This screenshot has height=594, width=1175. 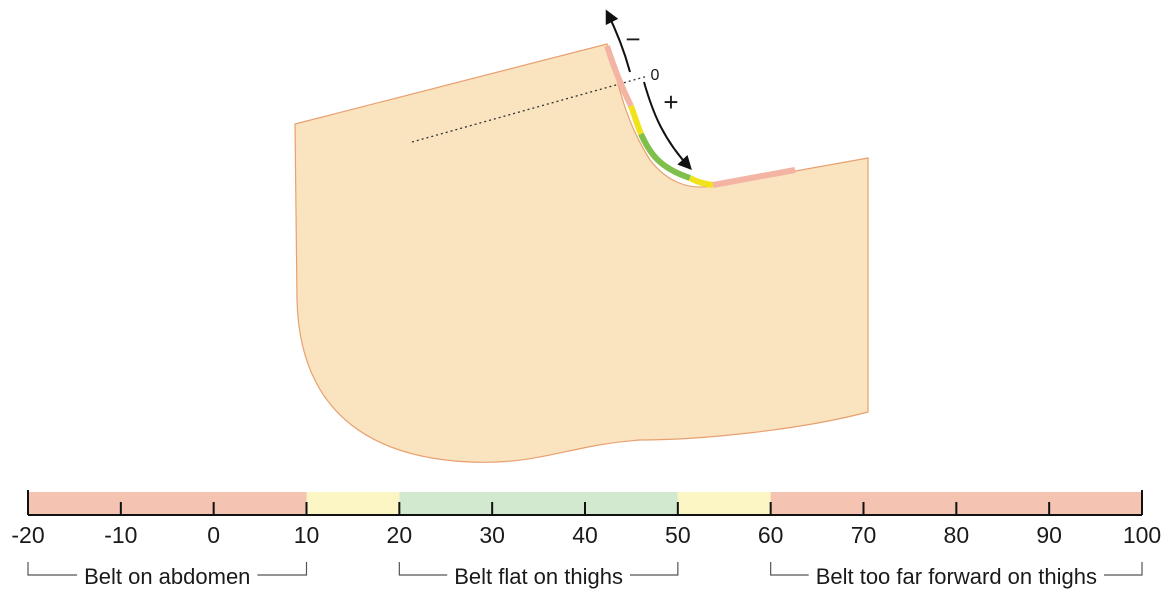 I want to click on scale-tick-label: -20, so click(x=27, y=535).